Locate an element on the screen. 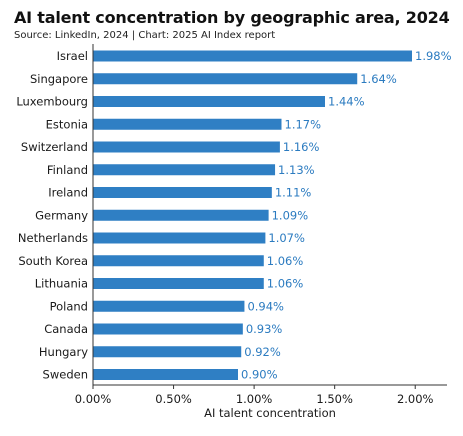 The width and height of the screenshot is (463, 436). bar-canada is located at coordinates (168, 329).